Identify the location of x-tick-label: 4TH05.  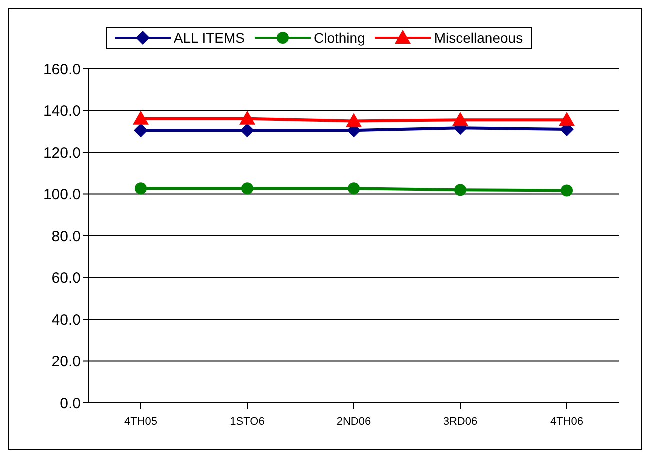
(141, 422).